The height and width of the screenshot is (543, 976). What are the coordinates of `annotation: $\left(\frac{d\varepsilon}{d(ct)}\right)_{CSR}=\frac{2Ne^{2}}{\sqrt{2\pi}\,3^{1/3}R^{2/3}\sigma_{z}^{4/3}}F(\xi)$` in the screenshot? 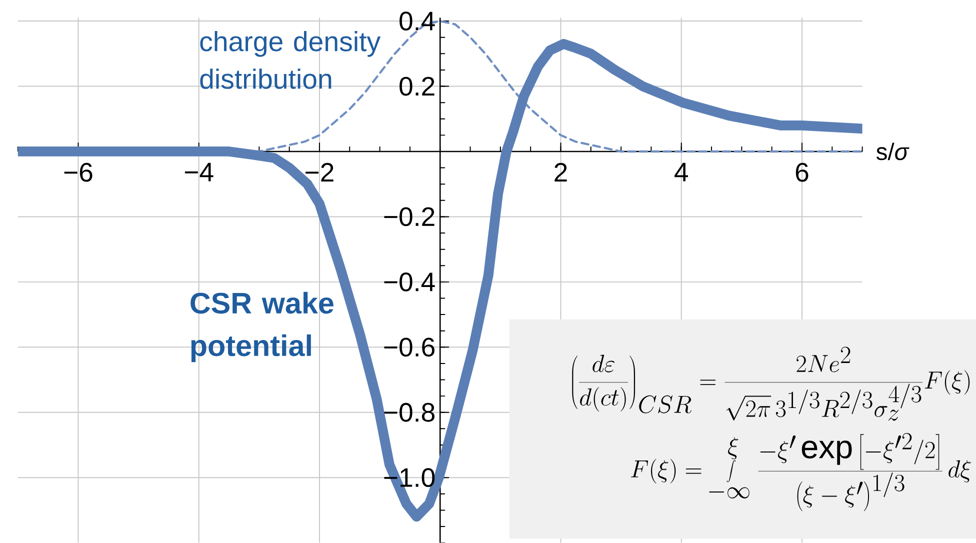 It's located at (771, 383).